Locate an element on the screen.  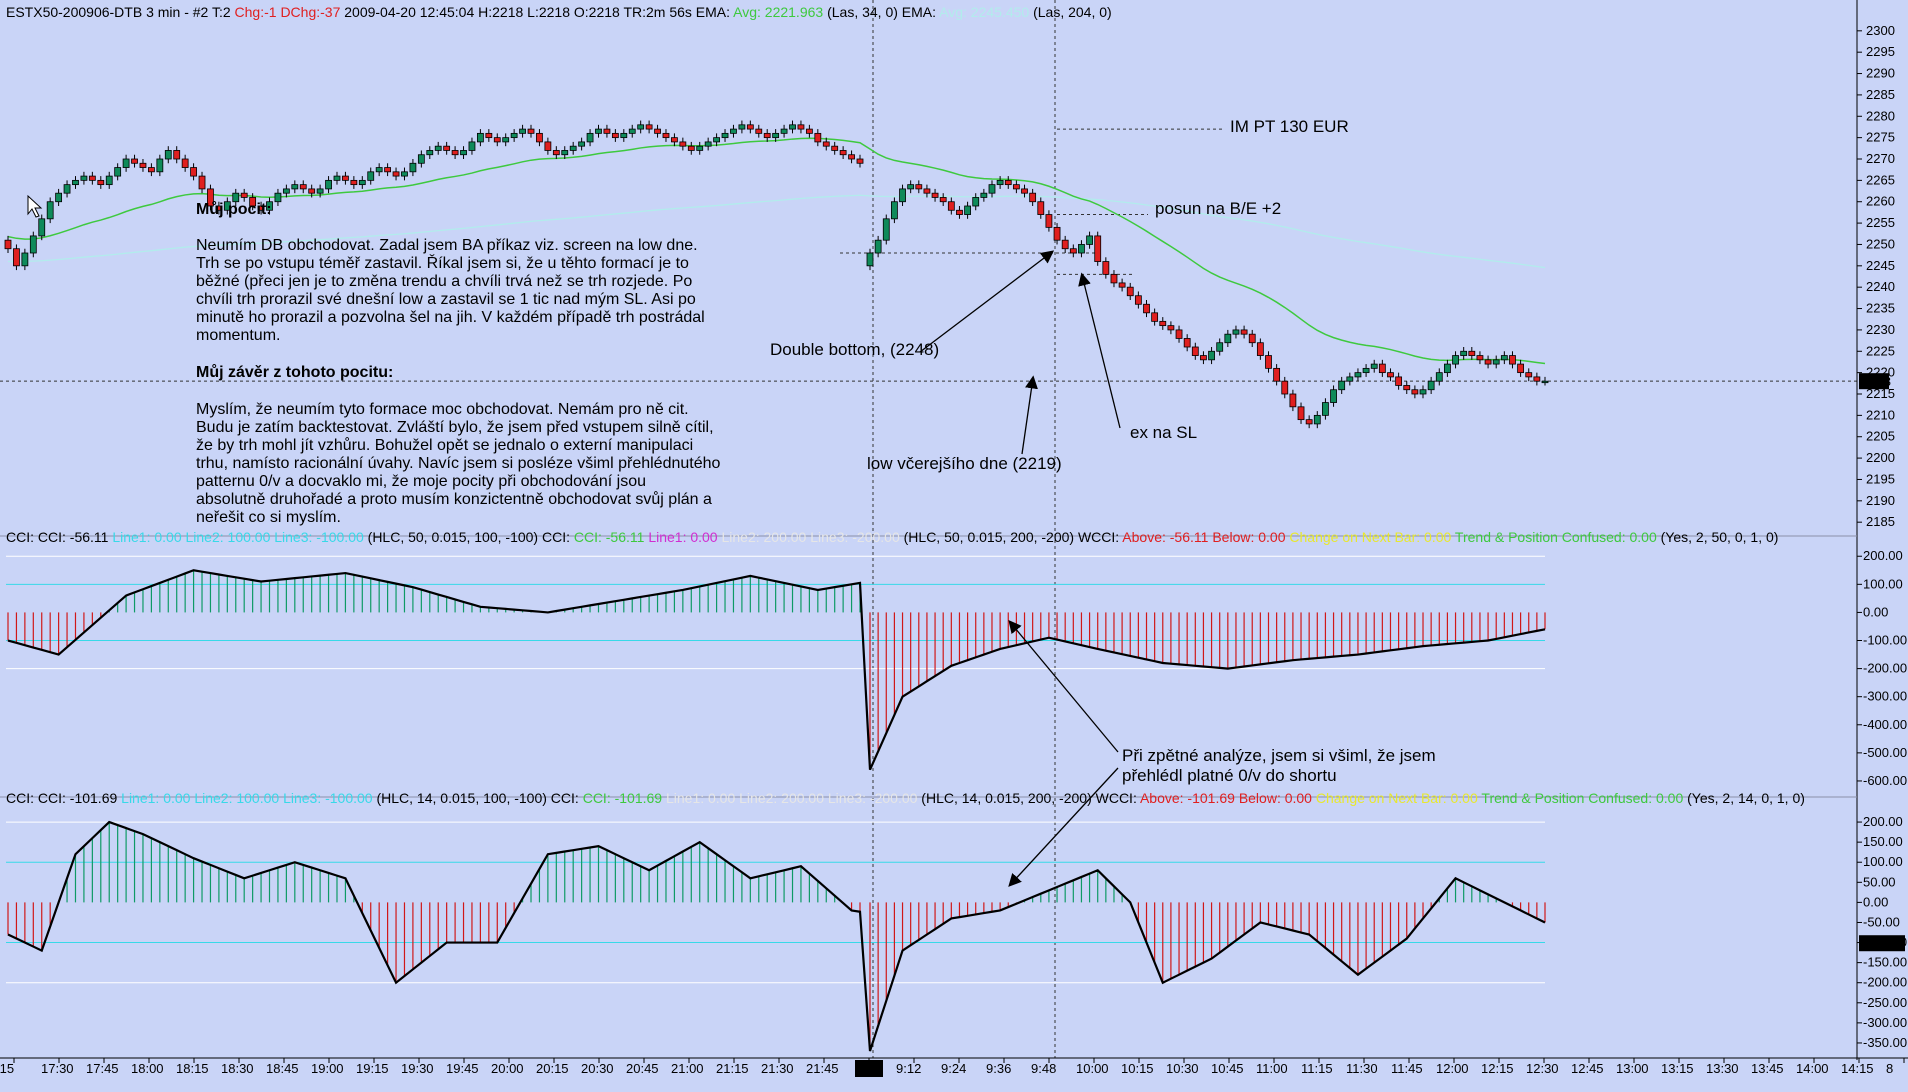
price-tick-label: 2195 is located at coordinates (1880, 478).